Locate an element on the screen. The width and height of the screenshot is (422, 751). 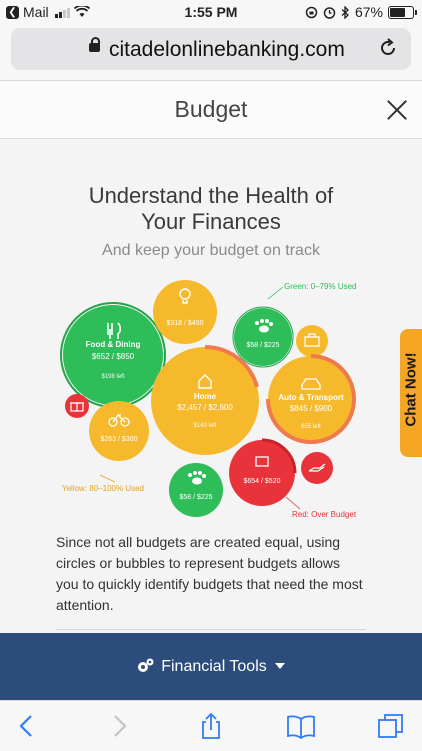
sheet-header: Budget is located at coordinates (211, 110).